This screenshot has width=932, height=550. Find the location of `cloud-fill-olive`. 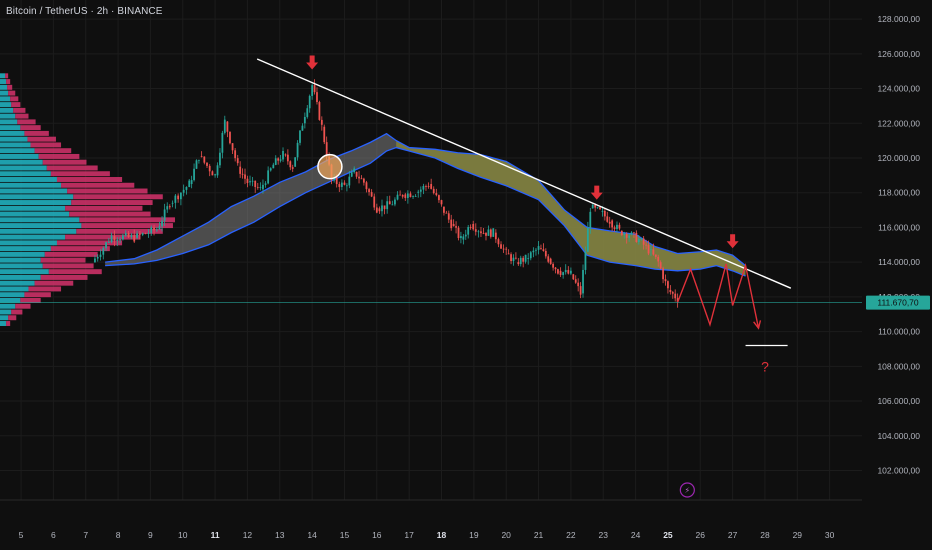

cloud-fill-olive is located at coordinates (571, 208).